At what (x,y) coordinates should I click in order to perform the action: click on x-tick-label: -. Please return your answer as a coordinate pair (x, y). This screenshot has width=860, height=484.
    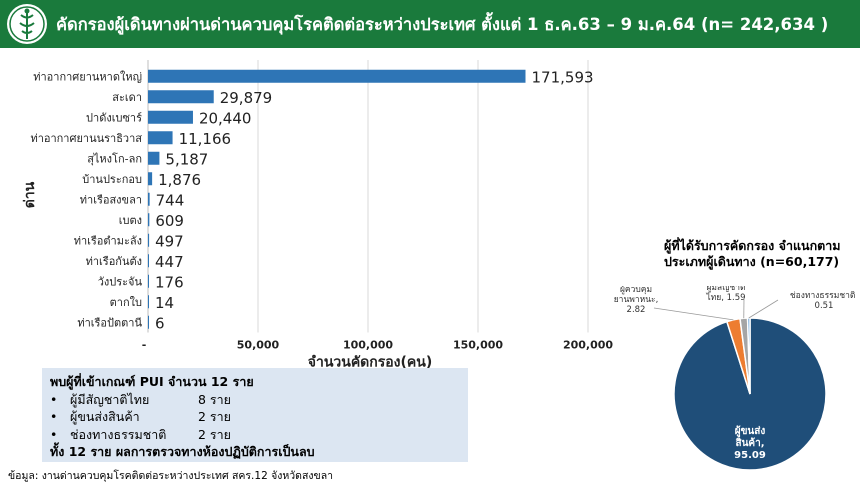
    Looking at the image, I should click on (144, 345).